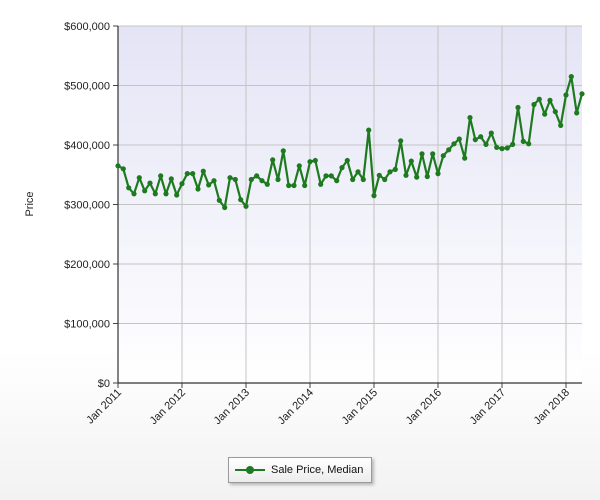 The image size is (600, 500). What do you see at coordinates (87, 27) in the screenshot?
I see `y-tick-label: $600,000` at bounding box center [87, 27].